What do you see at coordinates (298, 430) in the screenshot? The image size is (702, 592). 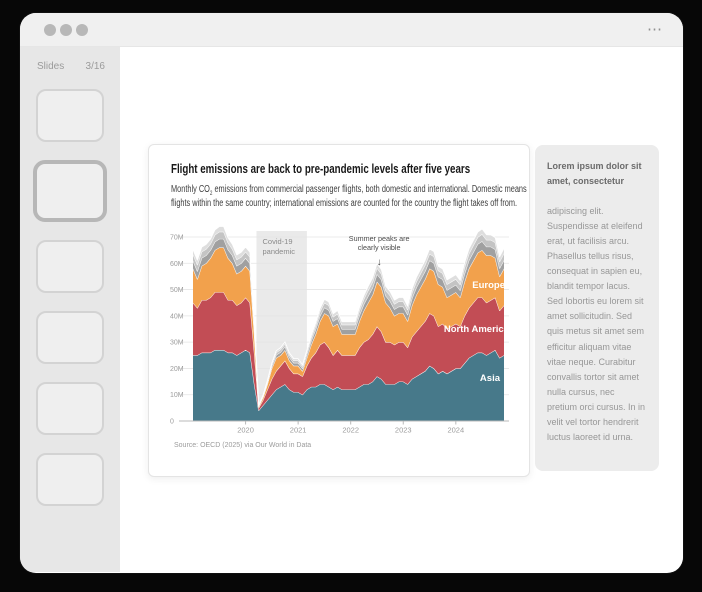 I see `x-axis-label: 2021` at bounding box center [298, 430].